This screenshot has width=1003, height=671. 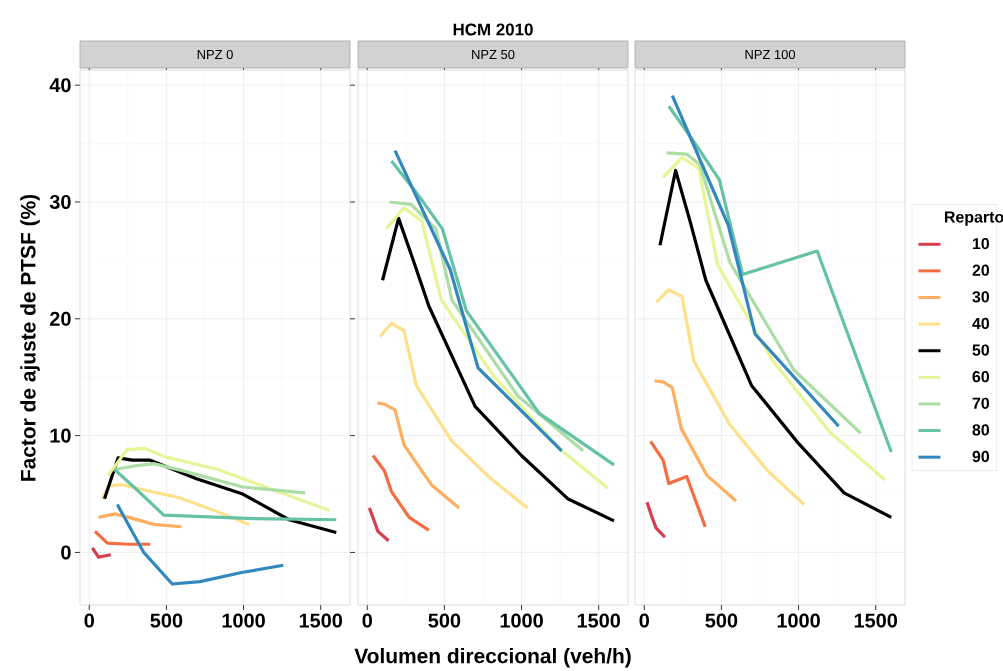 I want to click on legend-label: 30, so click(x=981, y=297).